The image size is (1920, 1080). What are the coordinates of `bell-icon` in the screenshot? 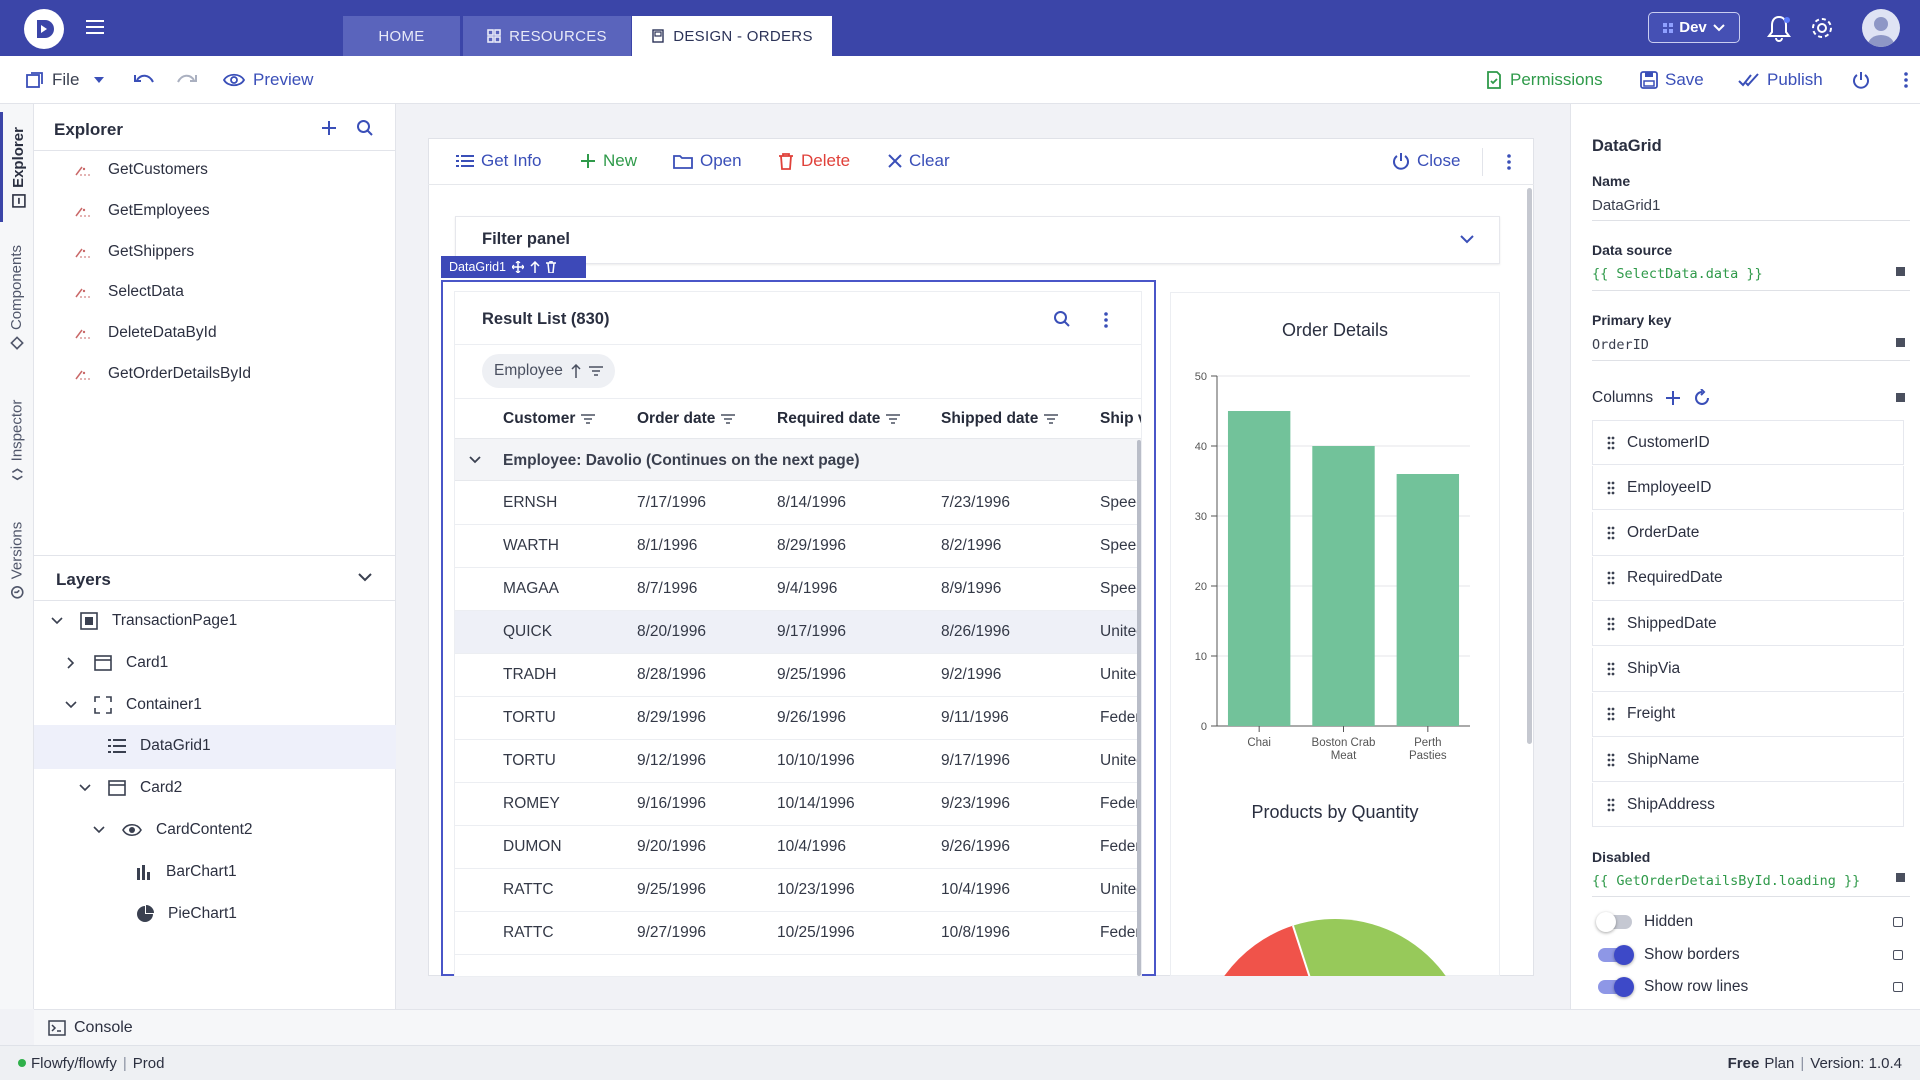 It's located at (1779, 28).